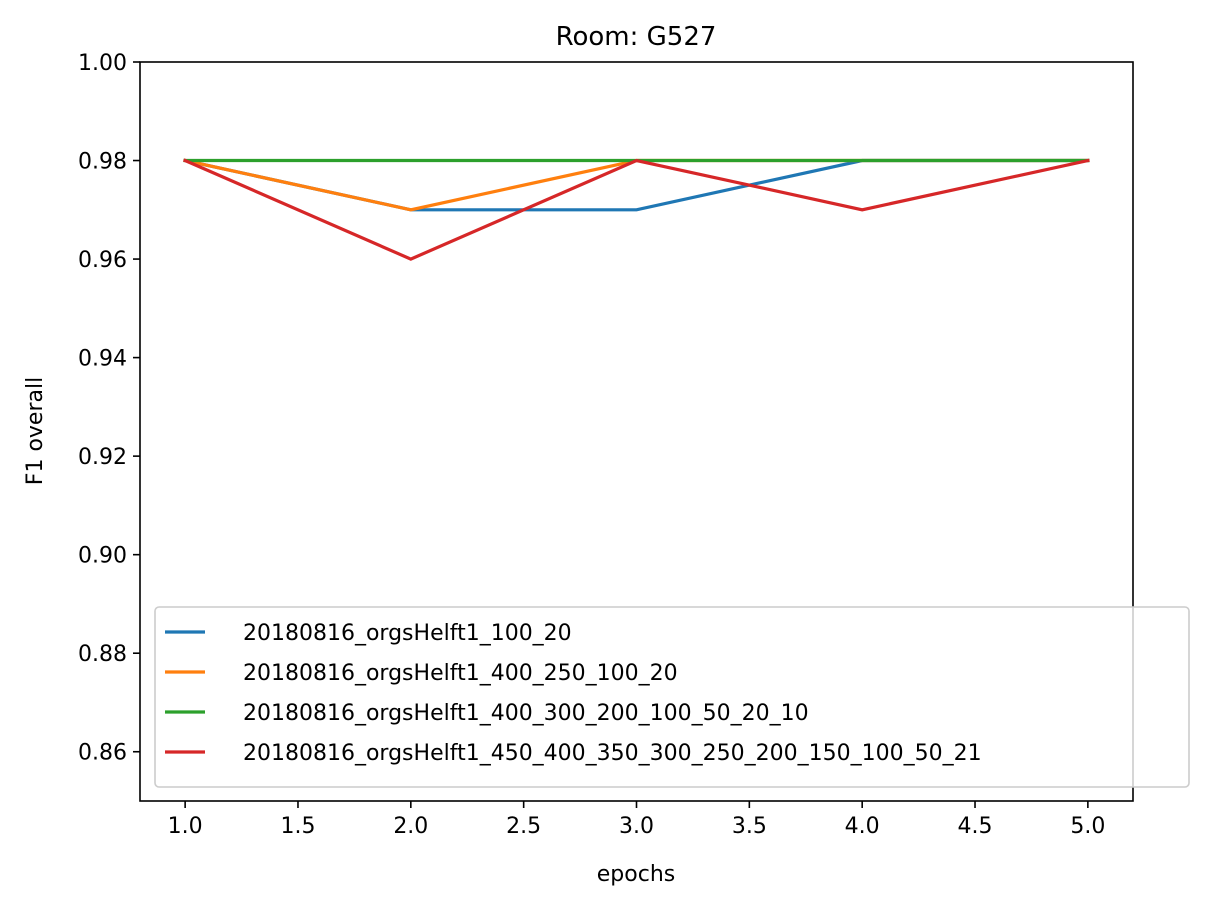  I want to click on y-tick-label: 0.90, so click(102, 556).